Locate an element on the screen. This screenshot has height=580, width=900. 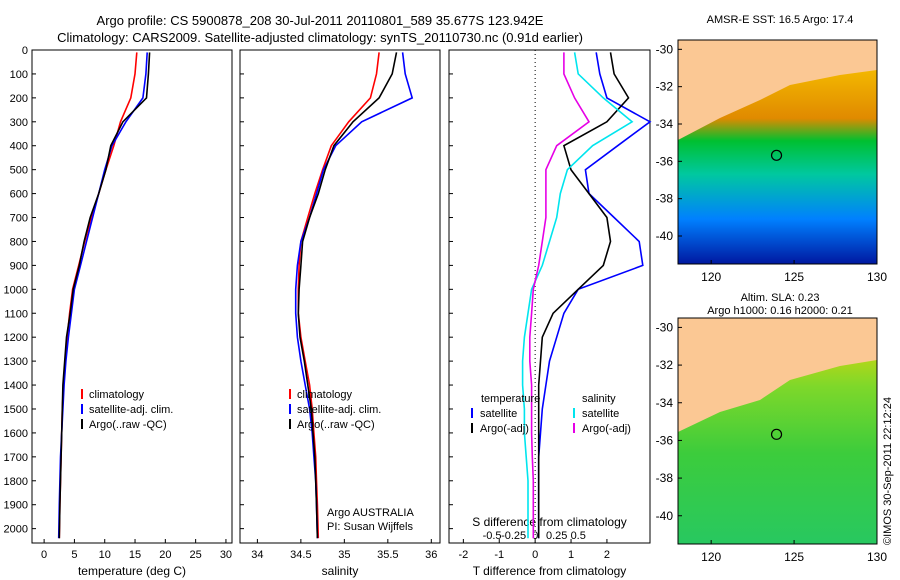
y-tick-label: 1200 is located at coordinates (16, 338).